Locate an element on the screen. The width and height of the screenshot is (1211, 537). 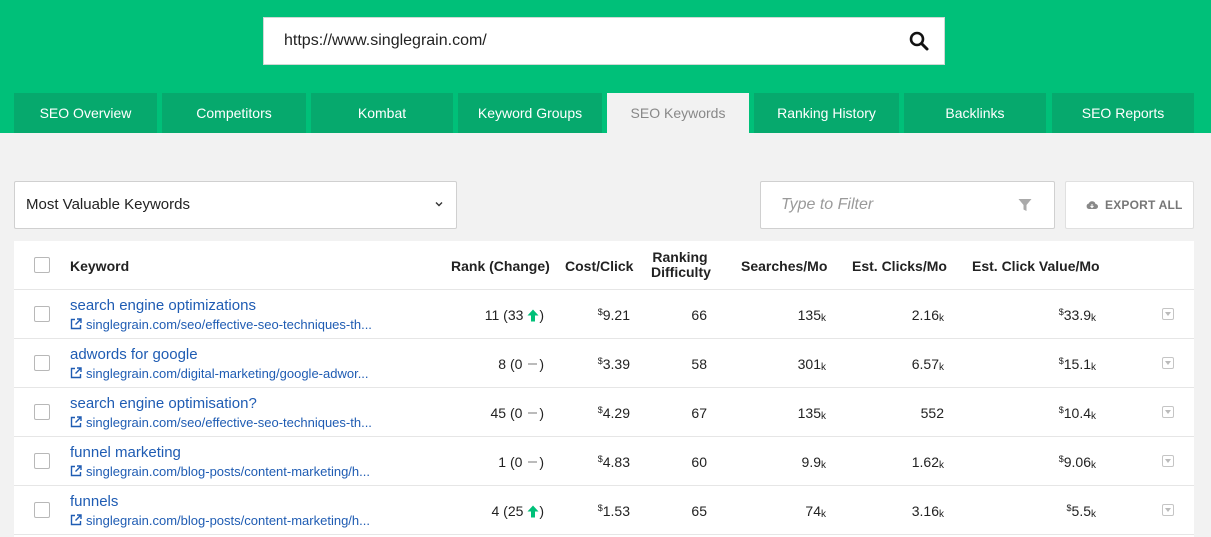
est-click-value-cell: $33.9k is located at coordinates (1077, 315).